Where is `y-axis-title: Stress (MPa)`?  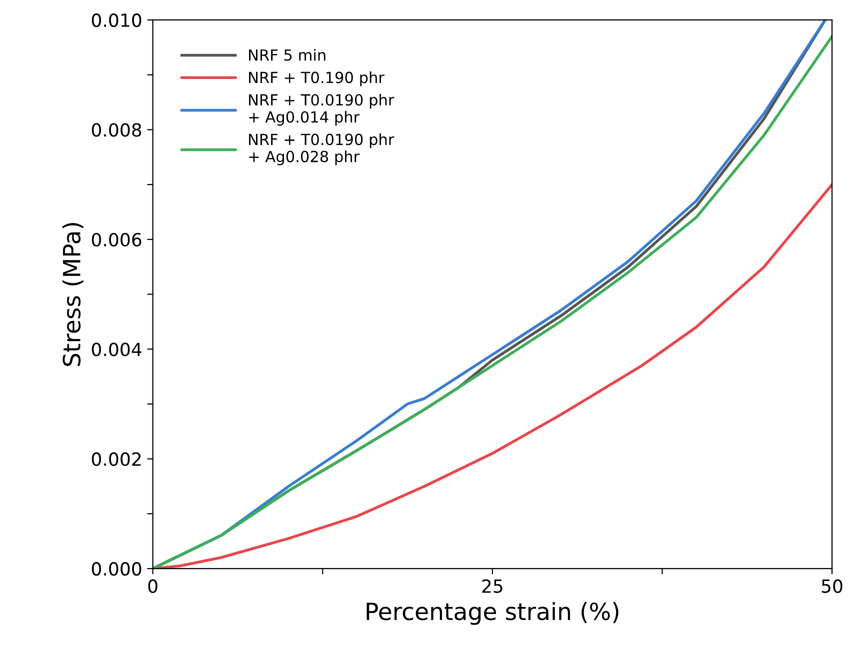 y-axis-title: Stress (MPa) is located at coordinates (73, 294).